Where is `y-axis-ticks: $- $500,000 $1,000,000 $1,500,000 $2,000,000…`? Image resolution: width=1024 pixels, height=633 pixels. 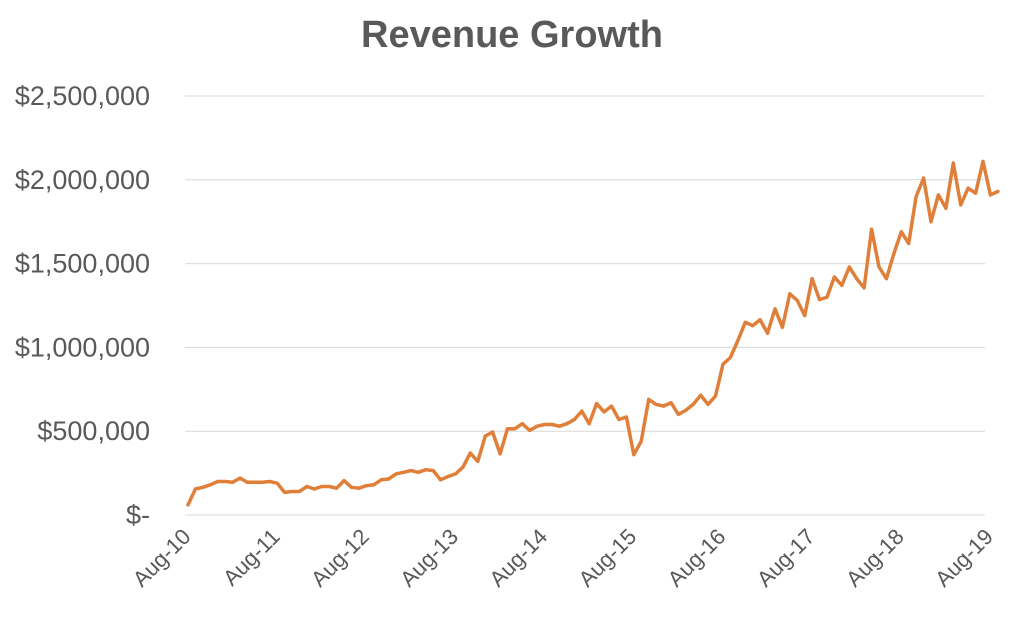
y-axis-ticks: $- $500,000 $1,000,000 $1,500,000 $2,000,000… is located at coordinates (82, 305).